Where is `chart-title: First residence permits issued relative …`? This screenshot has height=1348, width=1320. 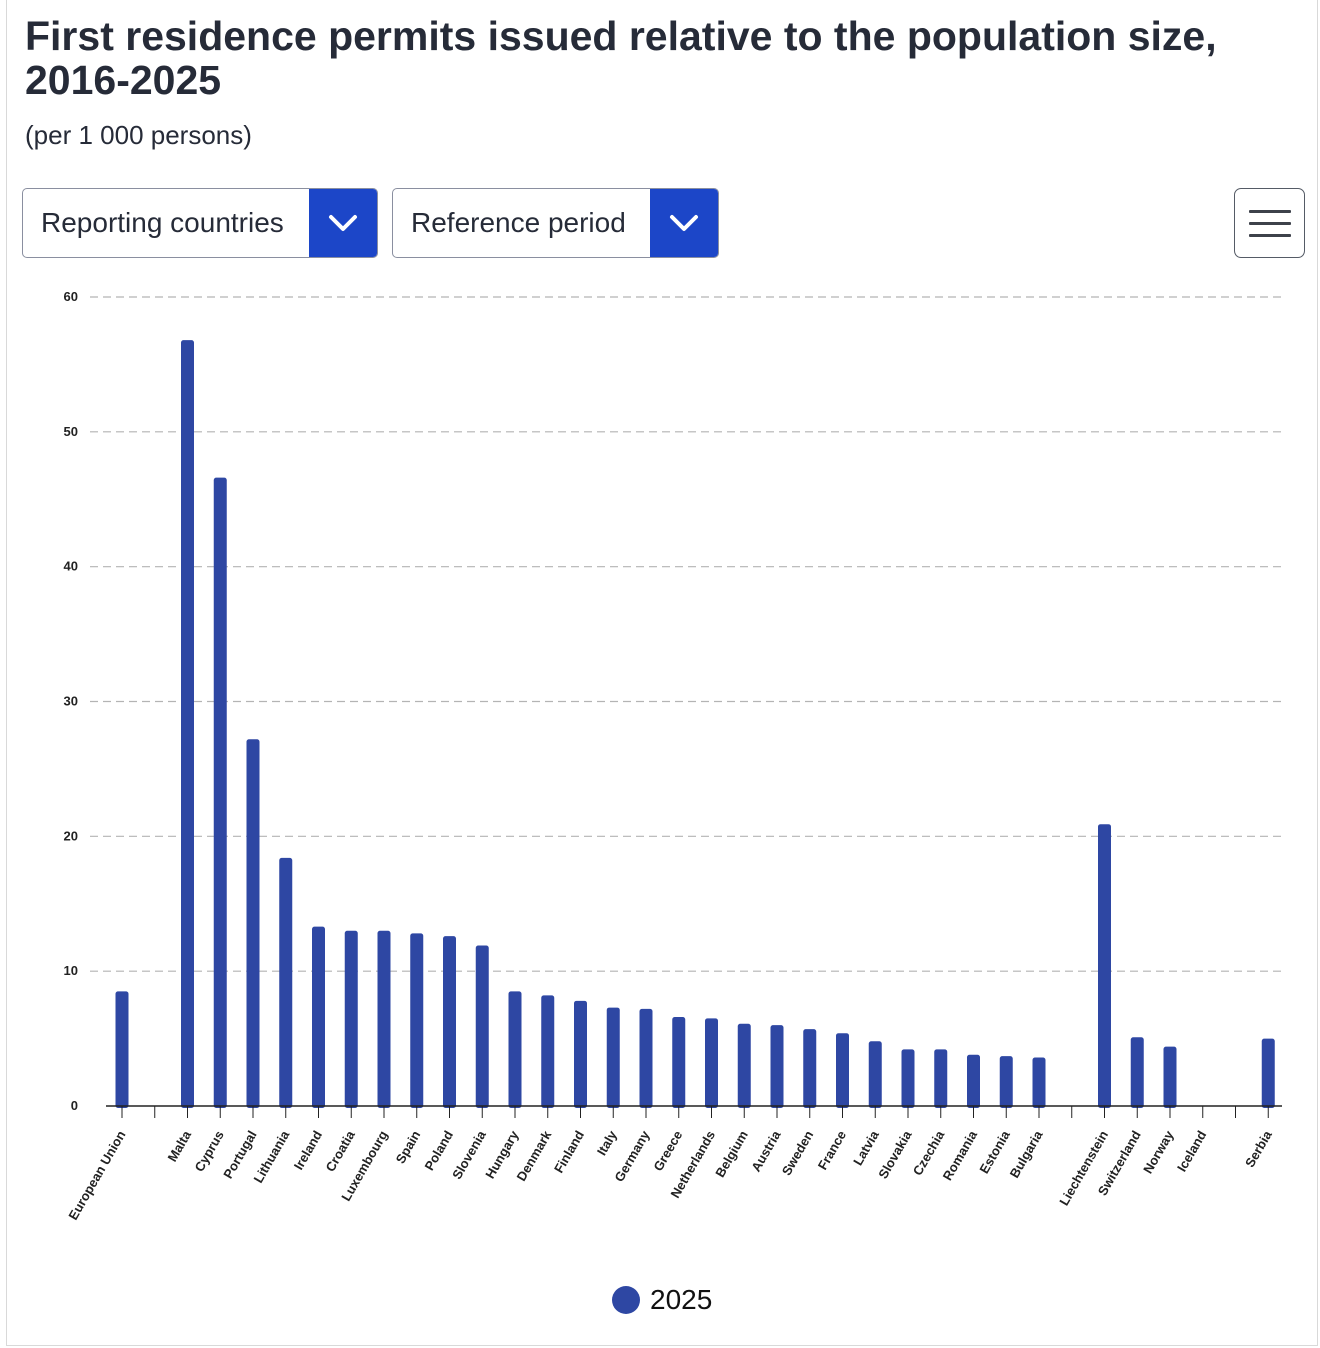
chart-title: First residence permits issued relative … is located at coordinates (621, 58).